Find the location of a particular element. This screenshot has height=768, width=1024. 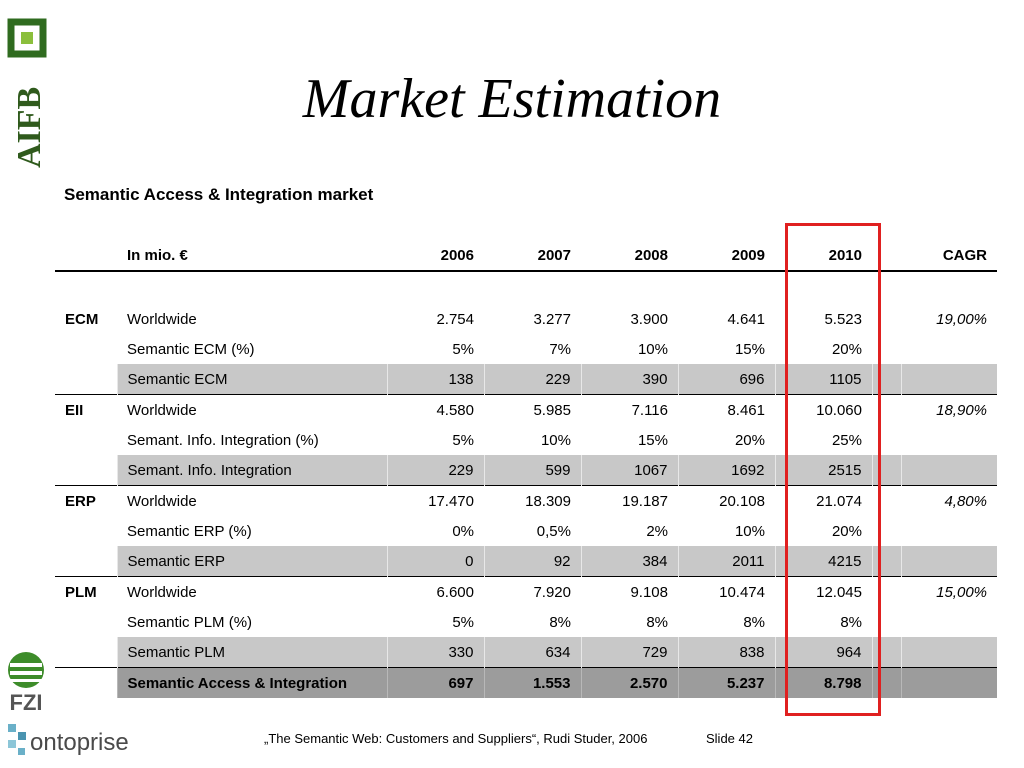

total-value-2006: 697 is located at coordinates (435, 682).